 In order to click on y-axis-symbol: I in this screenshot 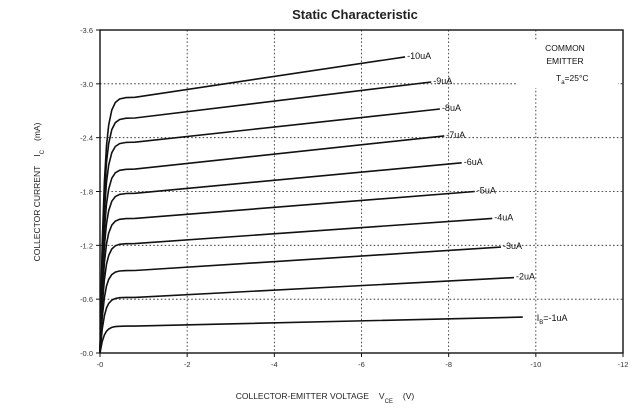, I will do `click(37, 155)`.